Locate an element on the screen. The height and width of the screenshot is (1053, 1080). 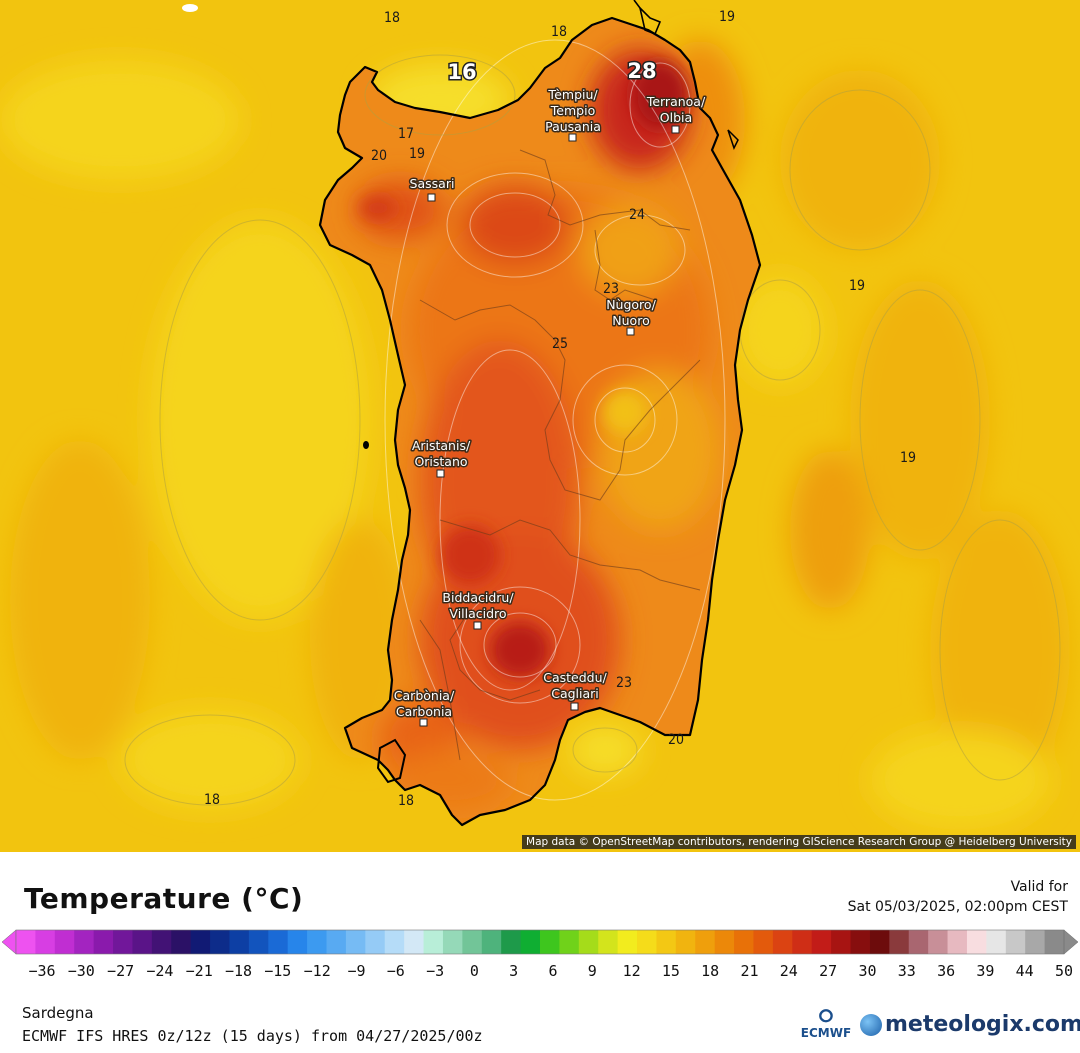
scale-tick-label: 36 is located at coordinates (946, 971).